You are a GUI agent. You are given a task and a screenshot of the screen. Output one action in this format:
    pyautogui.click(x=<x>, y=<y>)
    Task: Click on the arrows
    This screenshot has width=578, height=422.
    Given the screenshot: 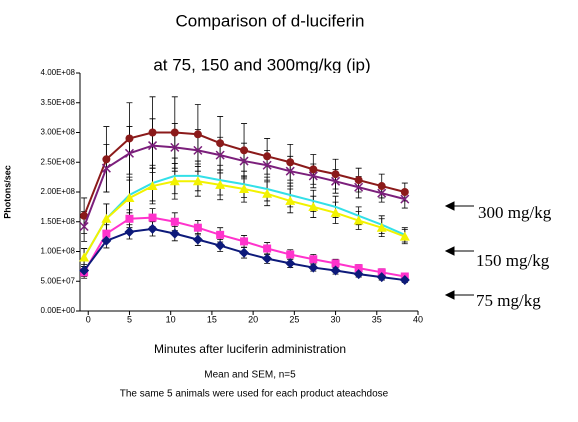 What is the action you would take?
    pyautogui.click(x=459, y=250)
    